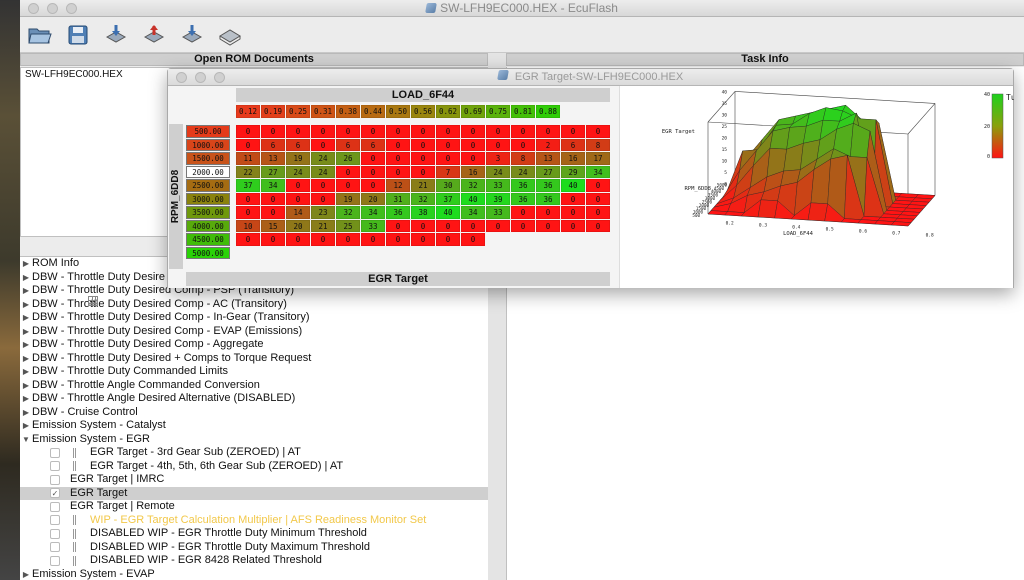 The image size is (1024, 580). Describe the element at coordinates (208, 144) in the screenshot. I see `y-axis-cell: 1000.00` at that location.